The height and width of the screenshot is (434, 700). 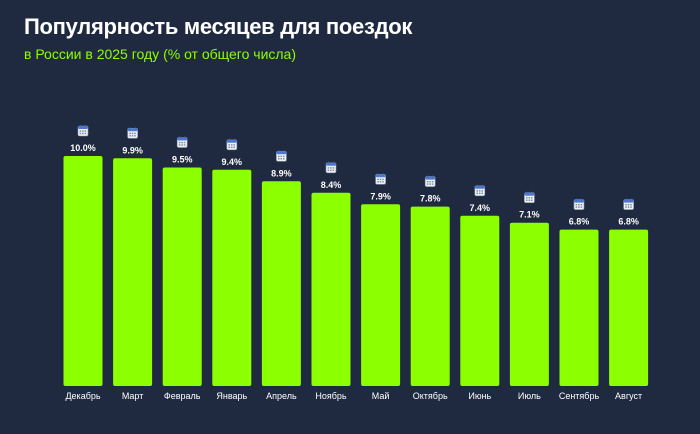 I want to click on value-label-7: 7.9%, so click(x=380, y=196).